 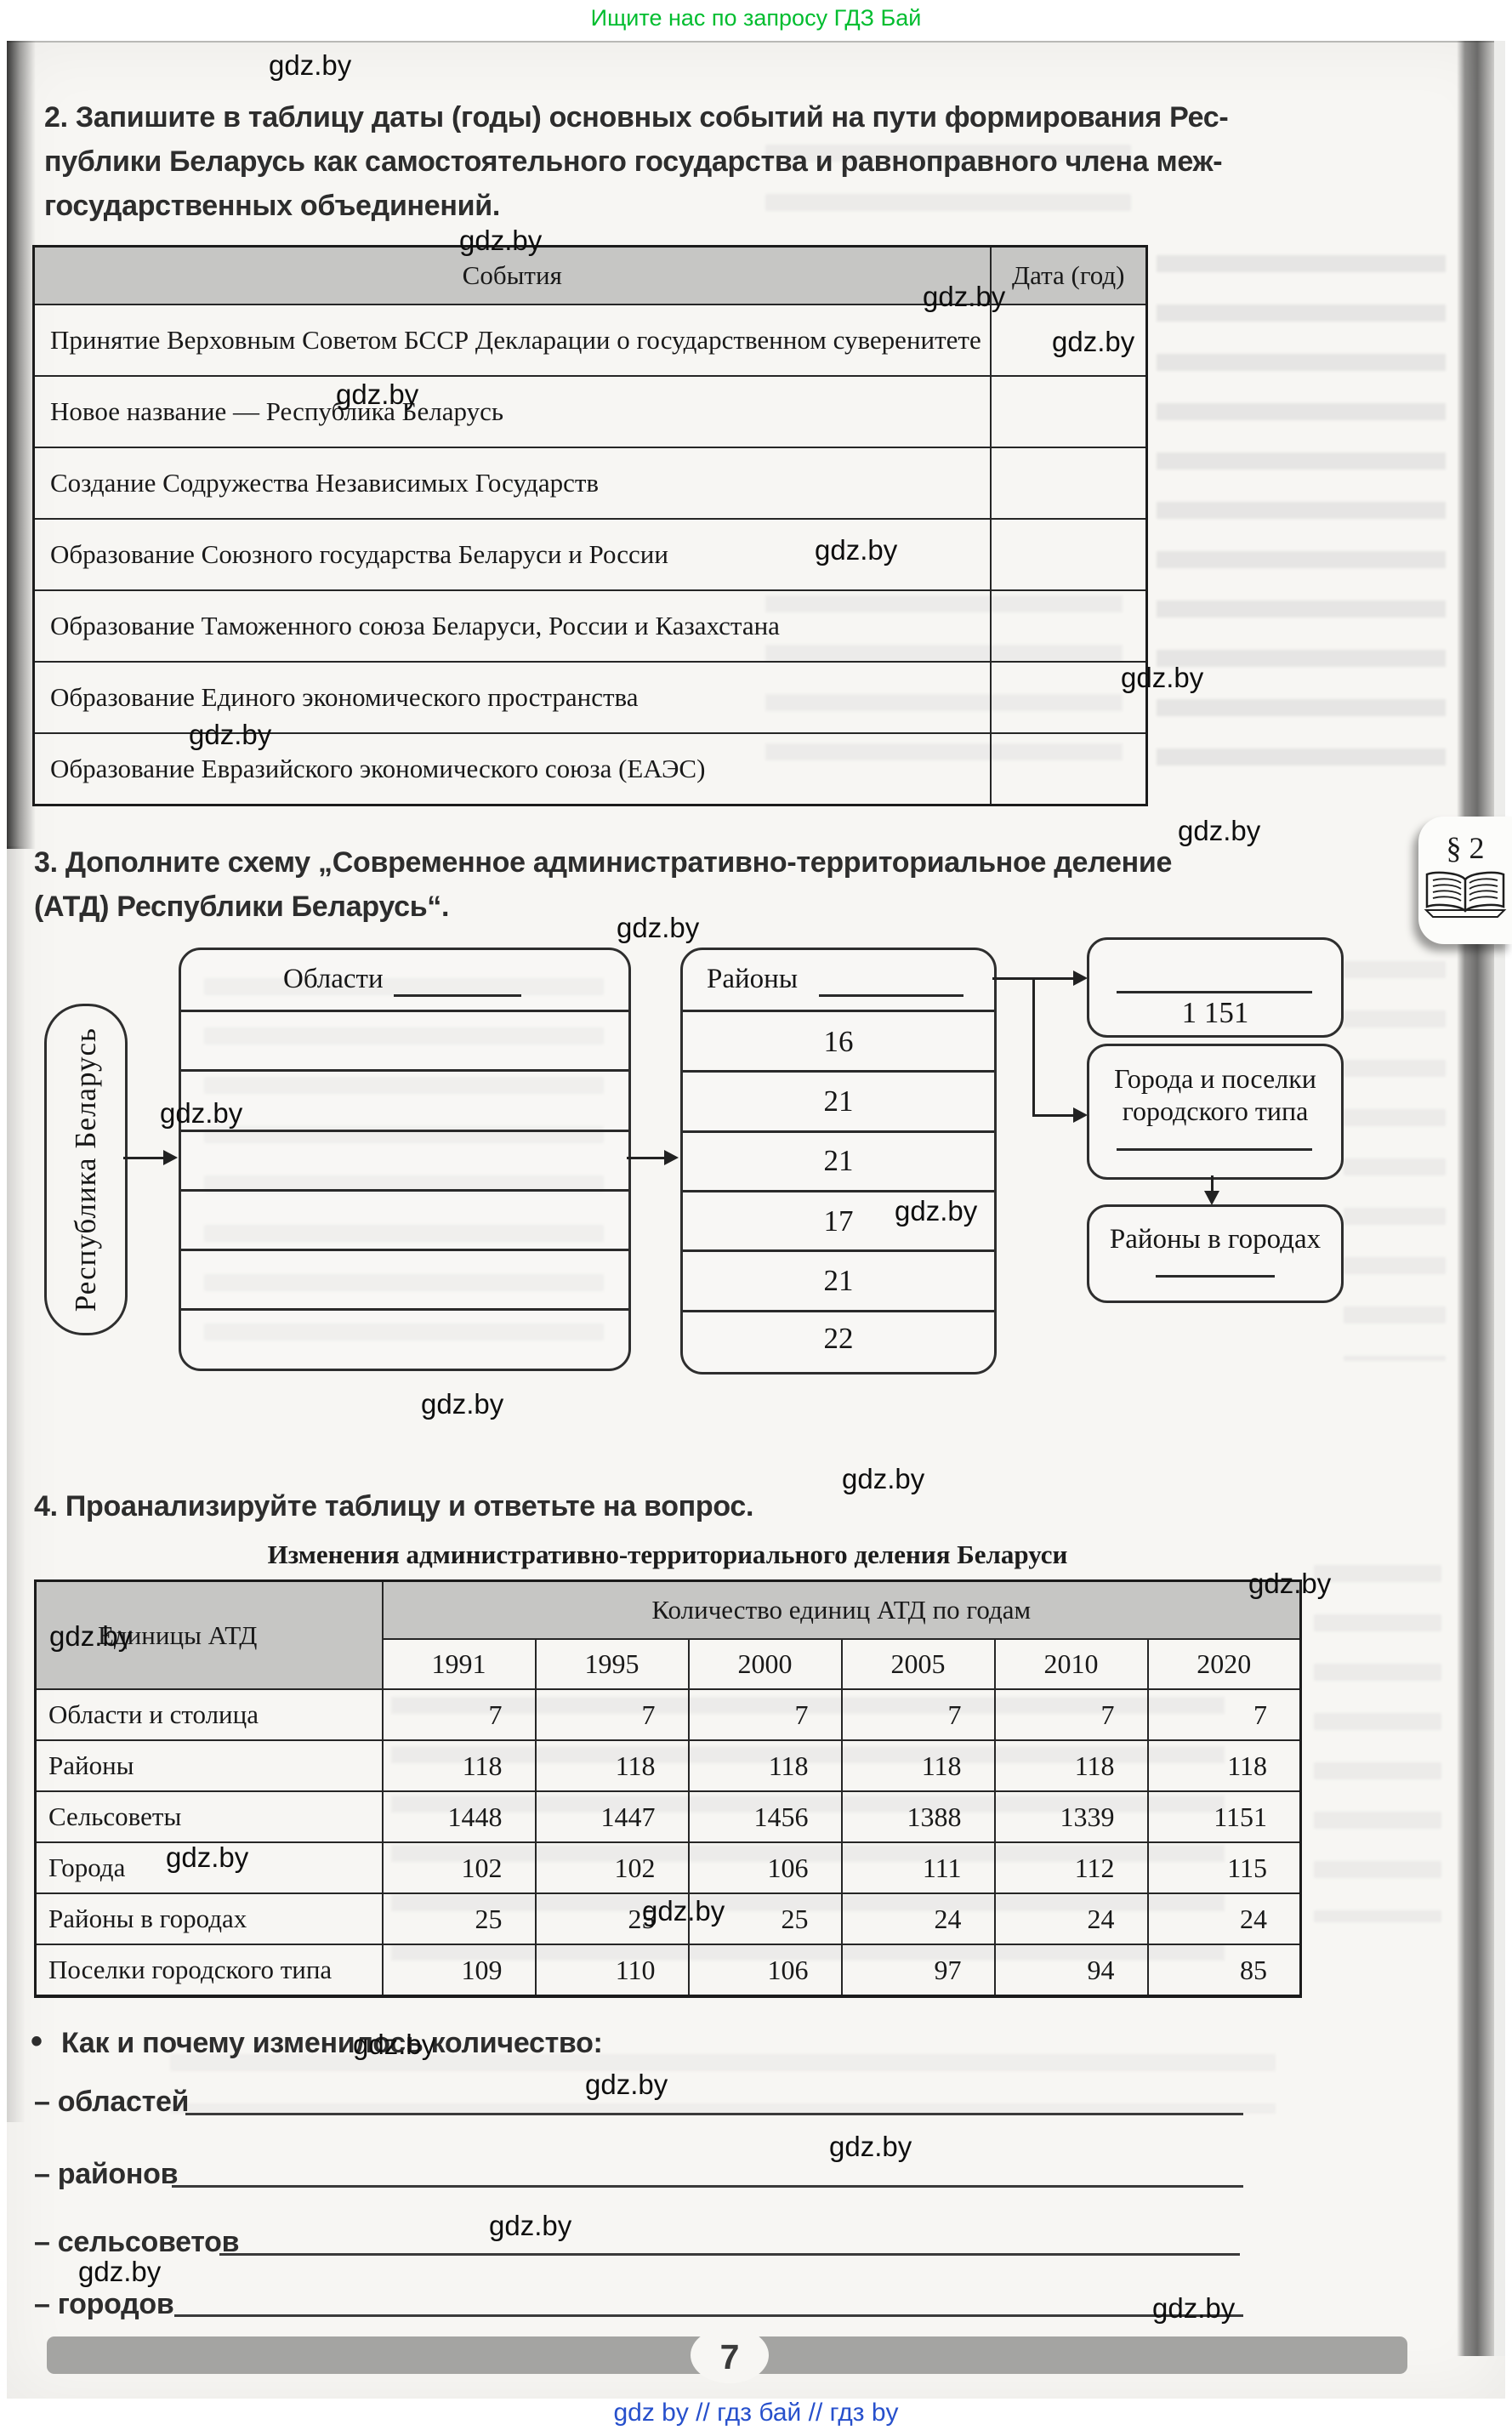 I want to click on year-header: 2010, so click(x=1071, y=1664).